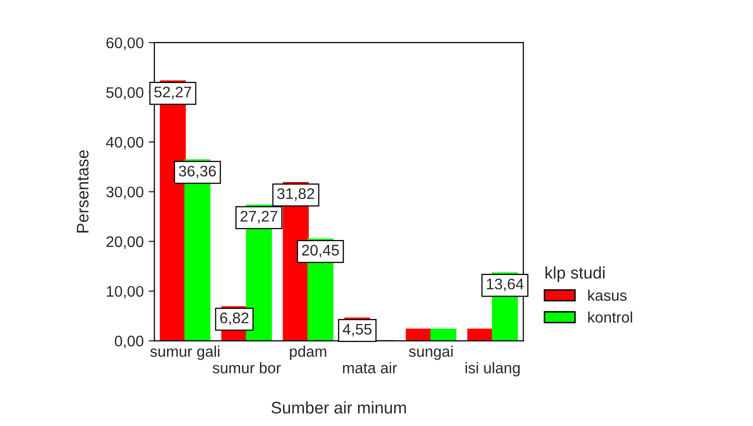 This screenshot has height=426, width=753. What do you see at coordinates (259, 217) in the screenshot?
I see `data-label: 27,27` at bounding box center [259, 217].